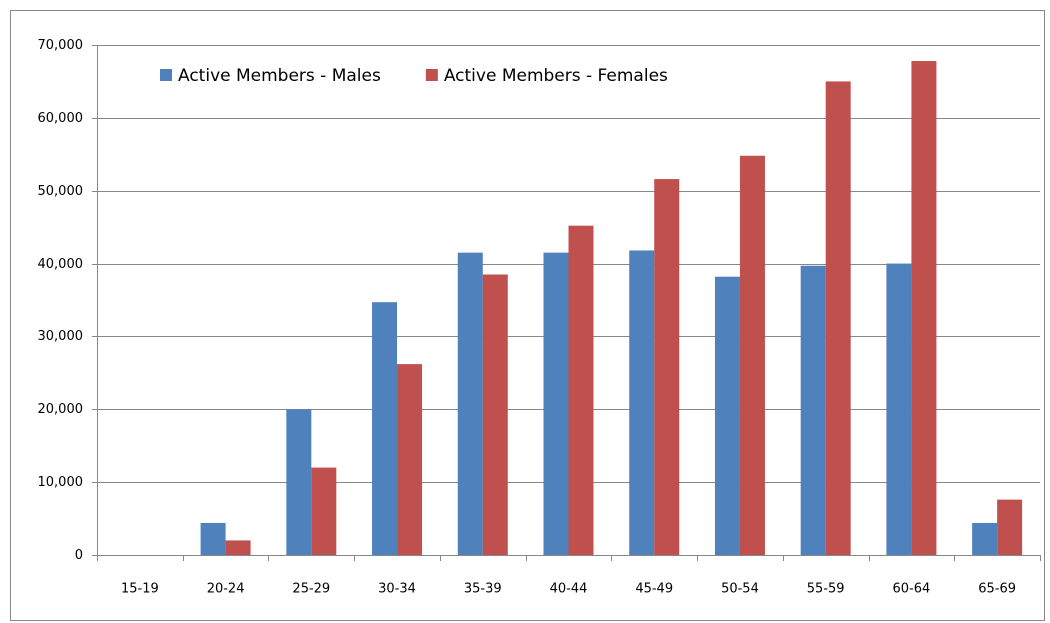  Describe the element at coordinates (826, 589) in the screenshot. I see `x-tick-label: 55-59` at that location.